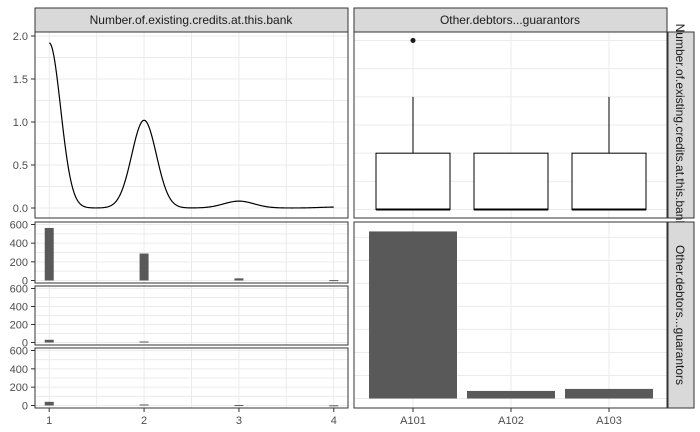 The image size is (700, 432). Describe the element at coordinates (20, 209) in the screenshot. I see `y-tick-label: 0.0` at that location.